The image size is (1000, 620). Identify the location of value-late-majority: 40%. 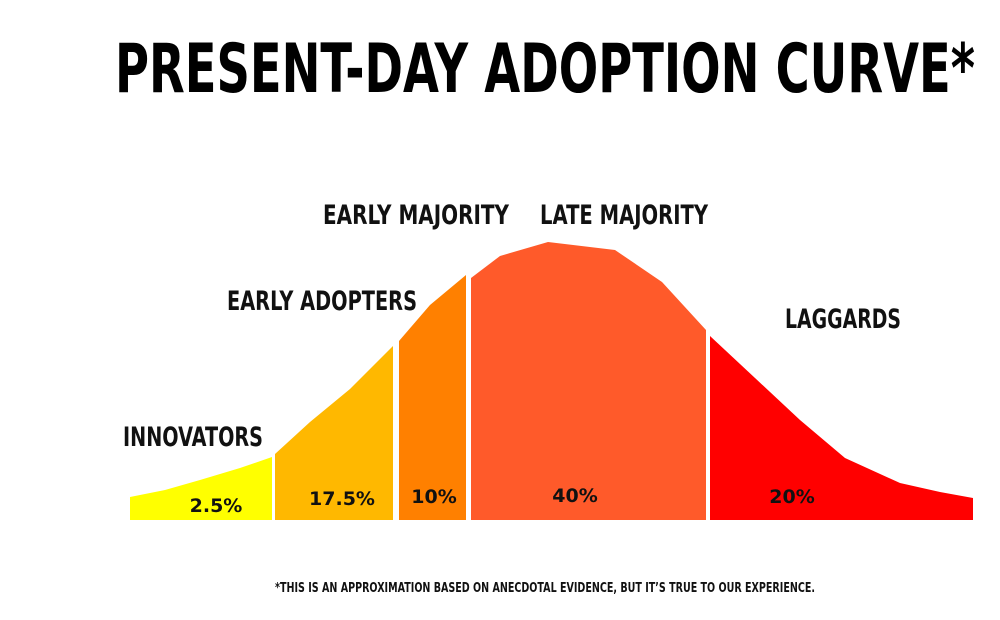
(574, 496).